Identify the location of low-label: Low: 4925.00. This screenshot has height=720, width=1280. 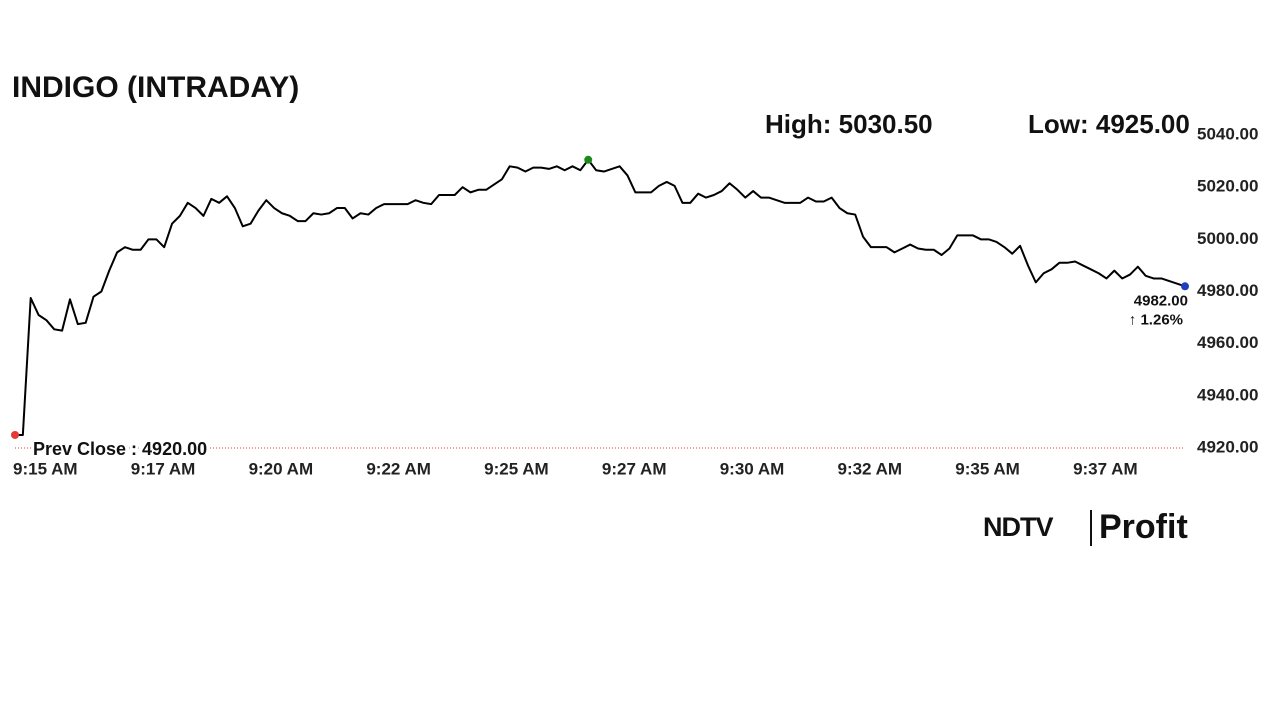
(1109, 124).